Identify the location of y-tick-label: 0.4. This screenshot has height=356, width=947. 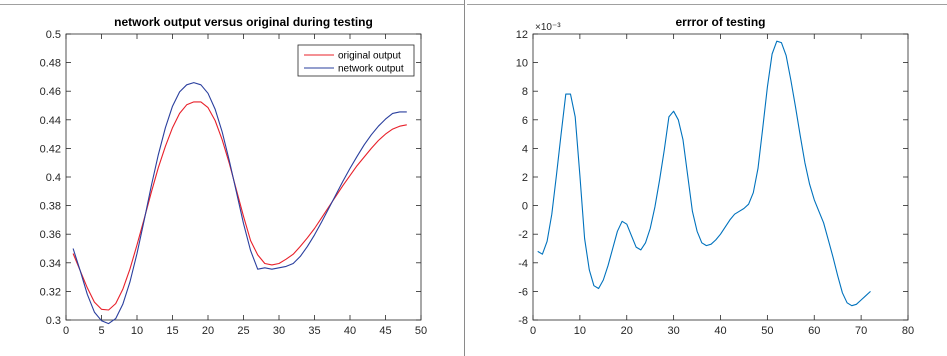
(53, 178).